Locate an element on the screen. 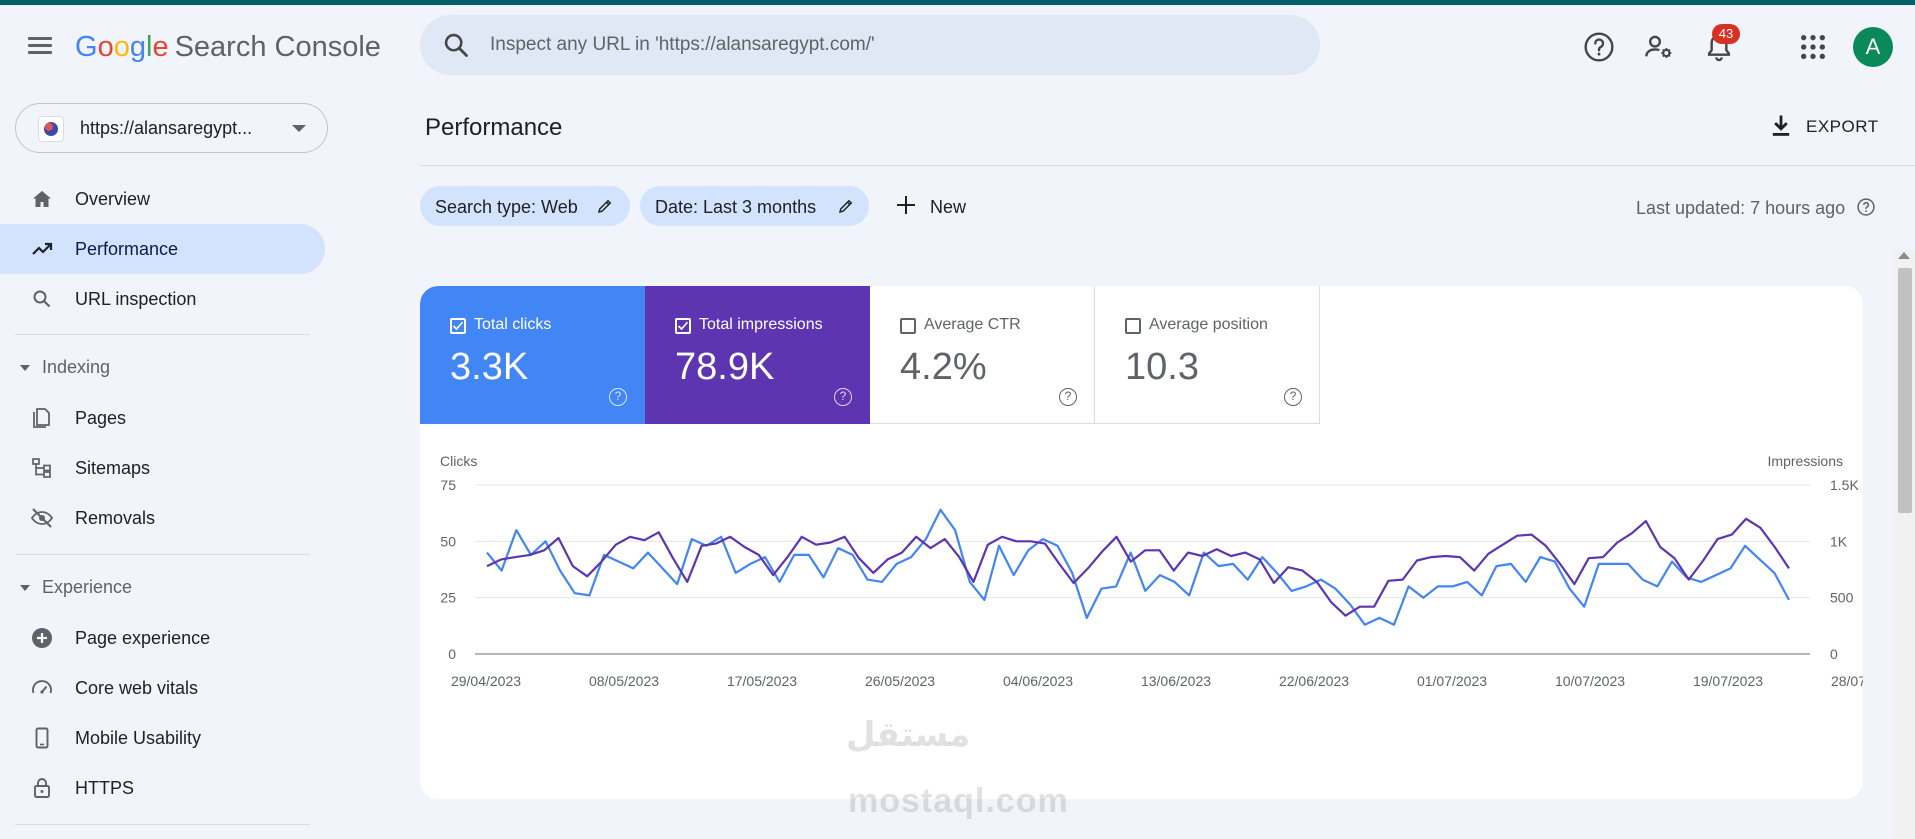 This screenshot has width=1915, height=839. sidebar-item-label: Removals is located at coordinates (115, 518).